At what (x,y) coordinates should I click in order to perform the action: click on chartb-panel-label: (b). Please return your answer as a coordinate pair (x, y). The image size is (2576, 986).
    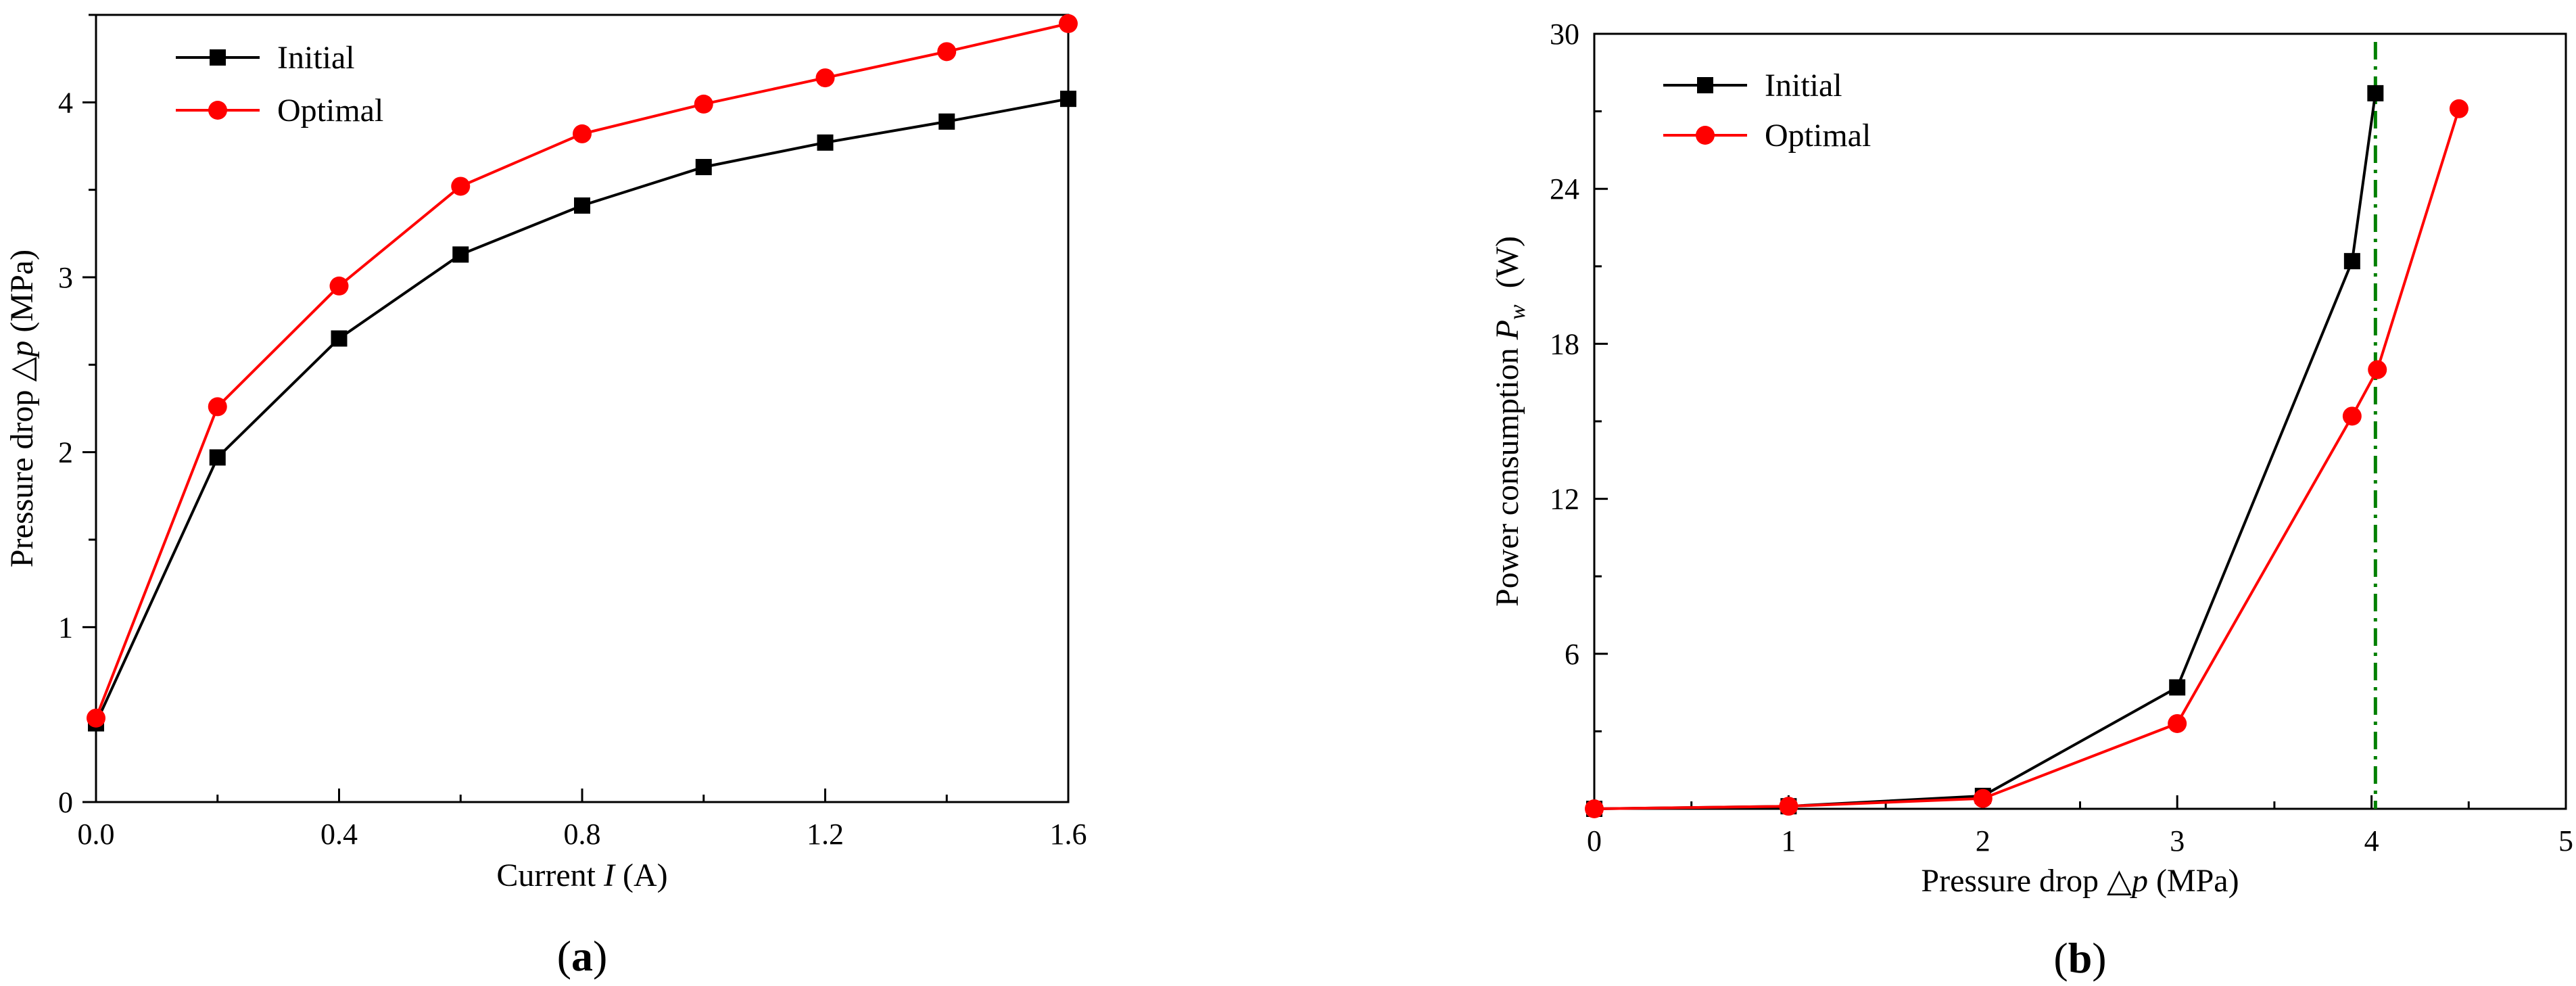
    Looking at the image, I should click on (2079, 958).